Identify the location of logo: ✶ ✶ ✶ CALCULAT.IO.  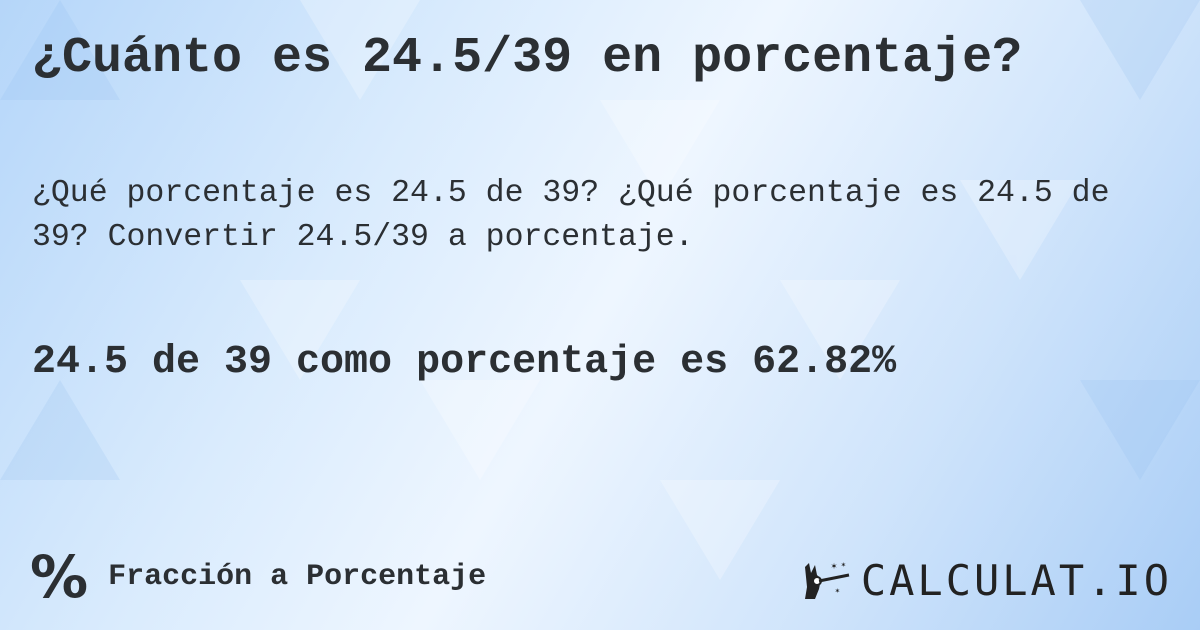
(986, 580).